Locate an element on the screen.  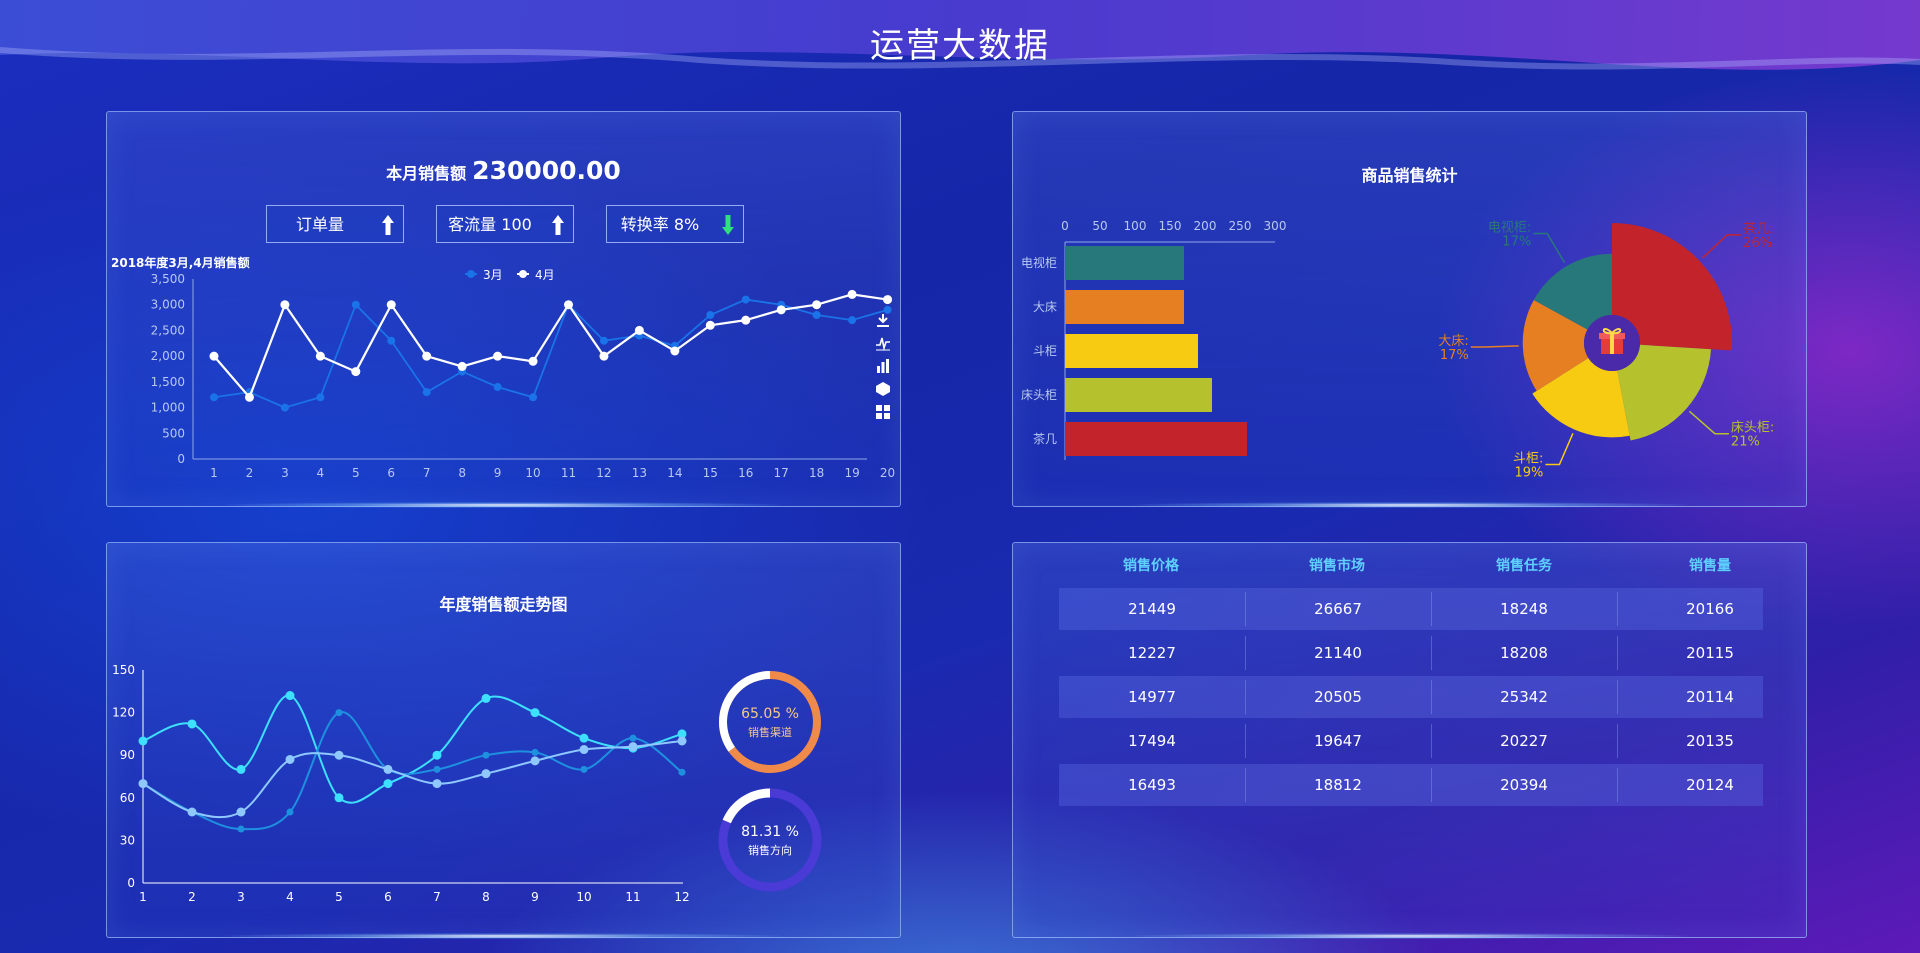
x-tick-label: 0 is located at coordinates (1065, 226).